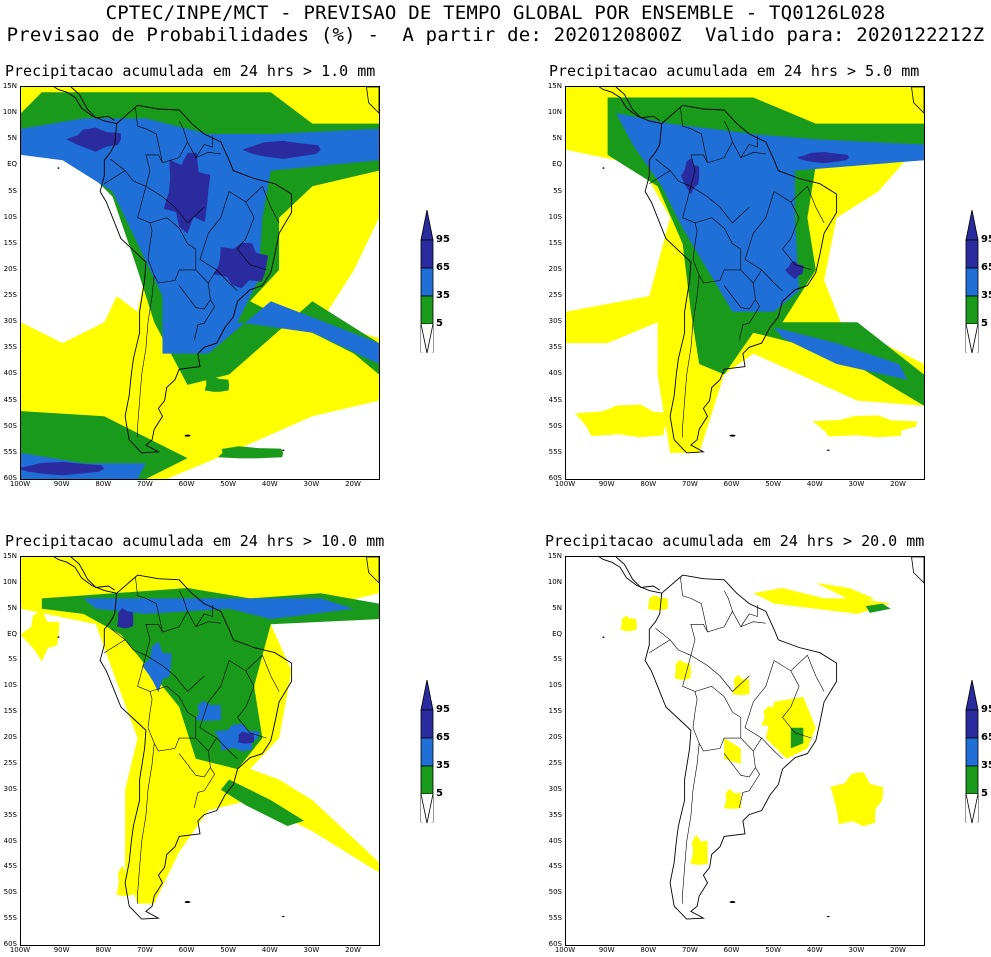 The image size is (991, 957). Describe the element at coordinates (986, 709) in the screenshot. I see `colorbar-label: 95` at that location.